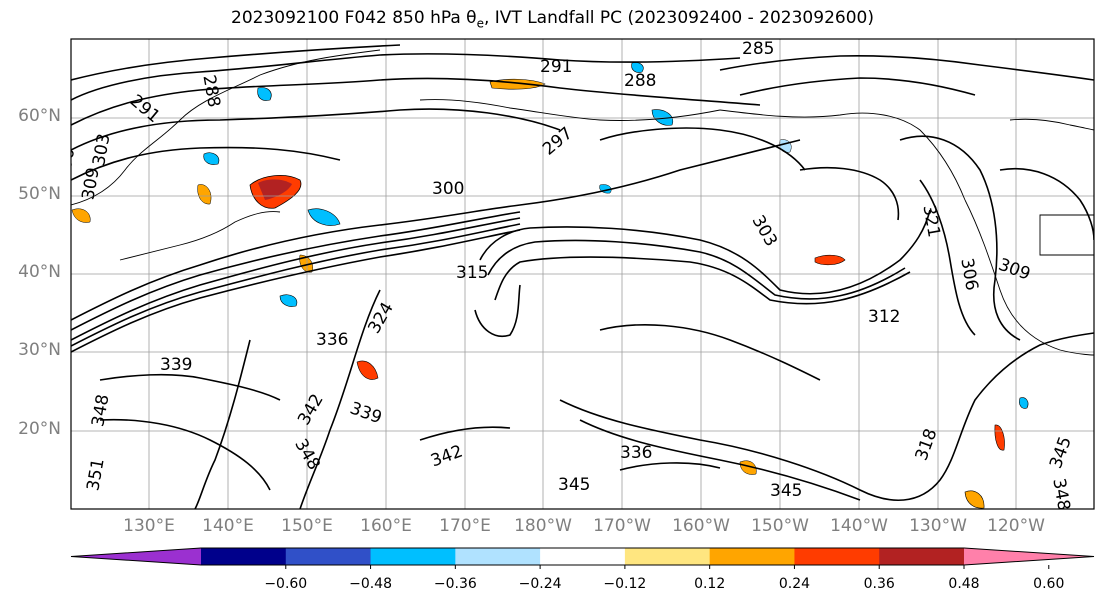 The width and height of the screenshot is (1105, 603). I want to click on colorbar-tick-label: −0.12, so click(625, 584).